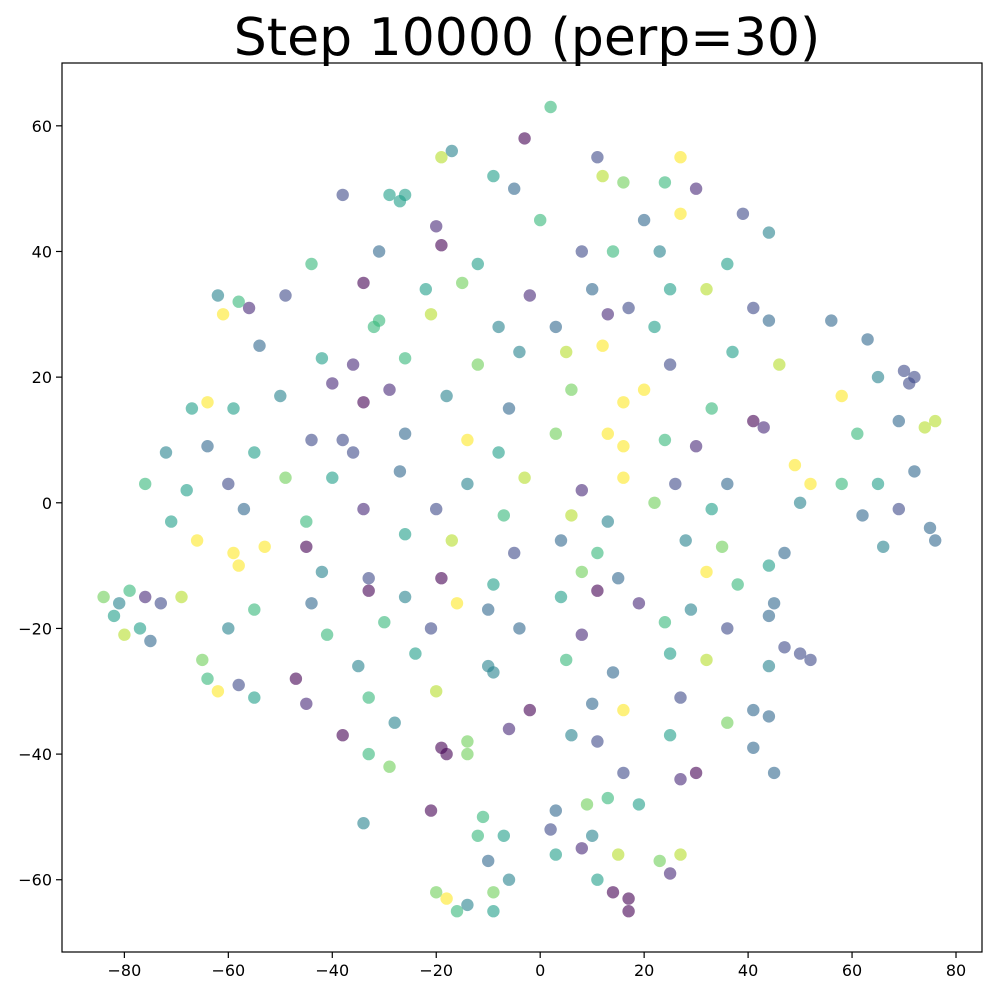  What do you see at coordinates (644, 970) in the screenshot?
I see `x-tick-label: 20` at bounding box center [644, 970].